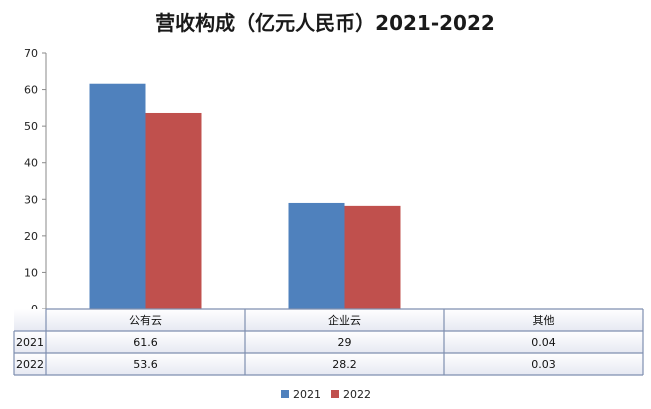  I want to click on y-axis: 010203040506070, so click(35, 181).